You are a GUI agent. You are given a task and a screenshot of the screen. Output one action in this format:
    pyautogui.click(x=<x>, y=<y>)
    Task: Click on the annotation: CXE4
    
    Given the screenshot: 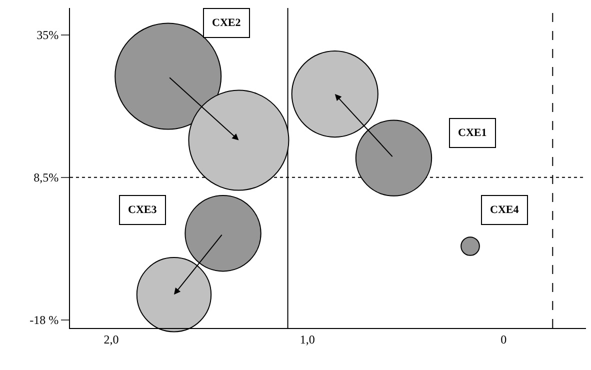 What is the action you would take?
    pyautogui.click(x=505, y=210)
    